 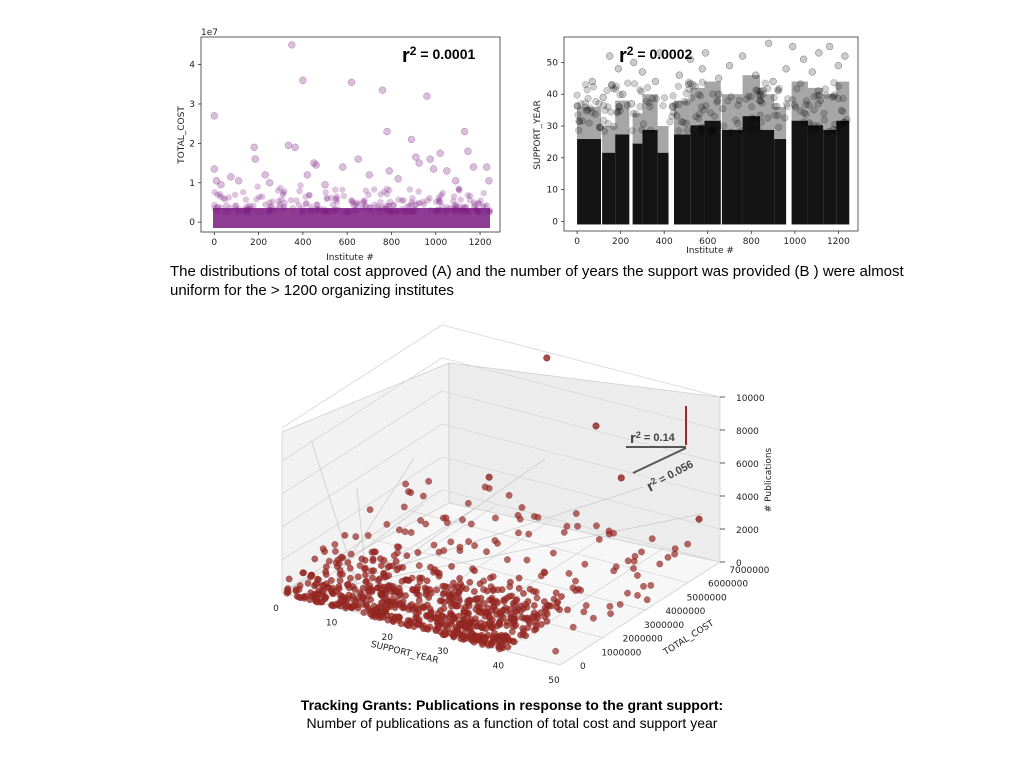 I want to click on b-x-tick-label: 200, so click(x=620, y=242).